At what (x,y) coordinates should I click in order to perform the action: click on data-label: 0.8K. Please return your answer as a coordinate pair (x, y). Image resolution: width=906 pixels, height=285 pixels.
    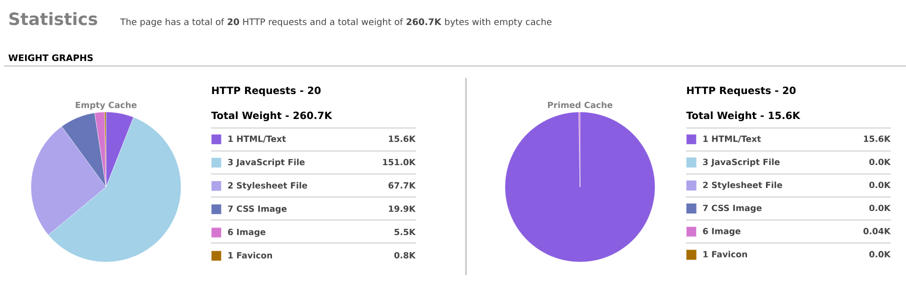
    Looking at the image, I should click on (405, 255).